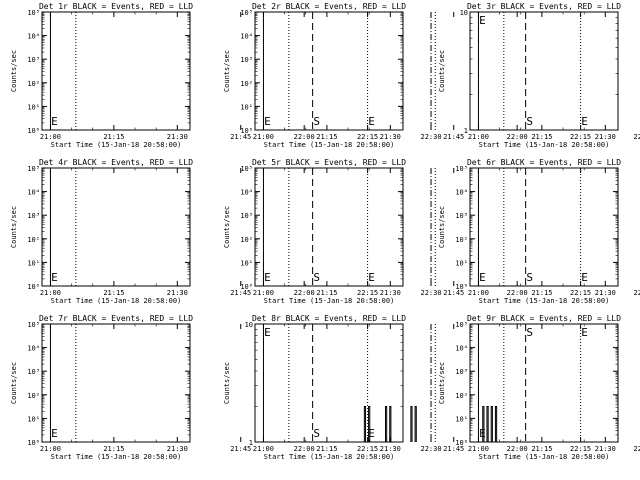 The width and height of the screenshot is (640, 480). What do you see at coordinates (329, 6) in the screenshot?
I see `panel-title: Det 2r BLACK = Events, RED = LLD` at bounding box center [329, 6].